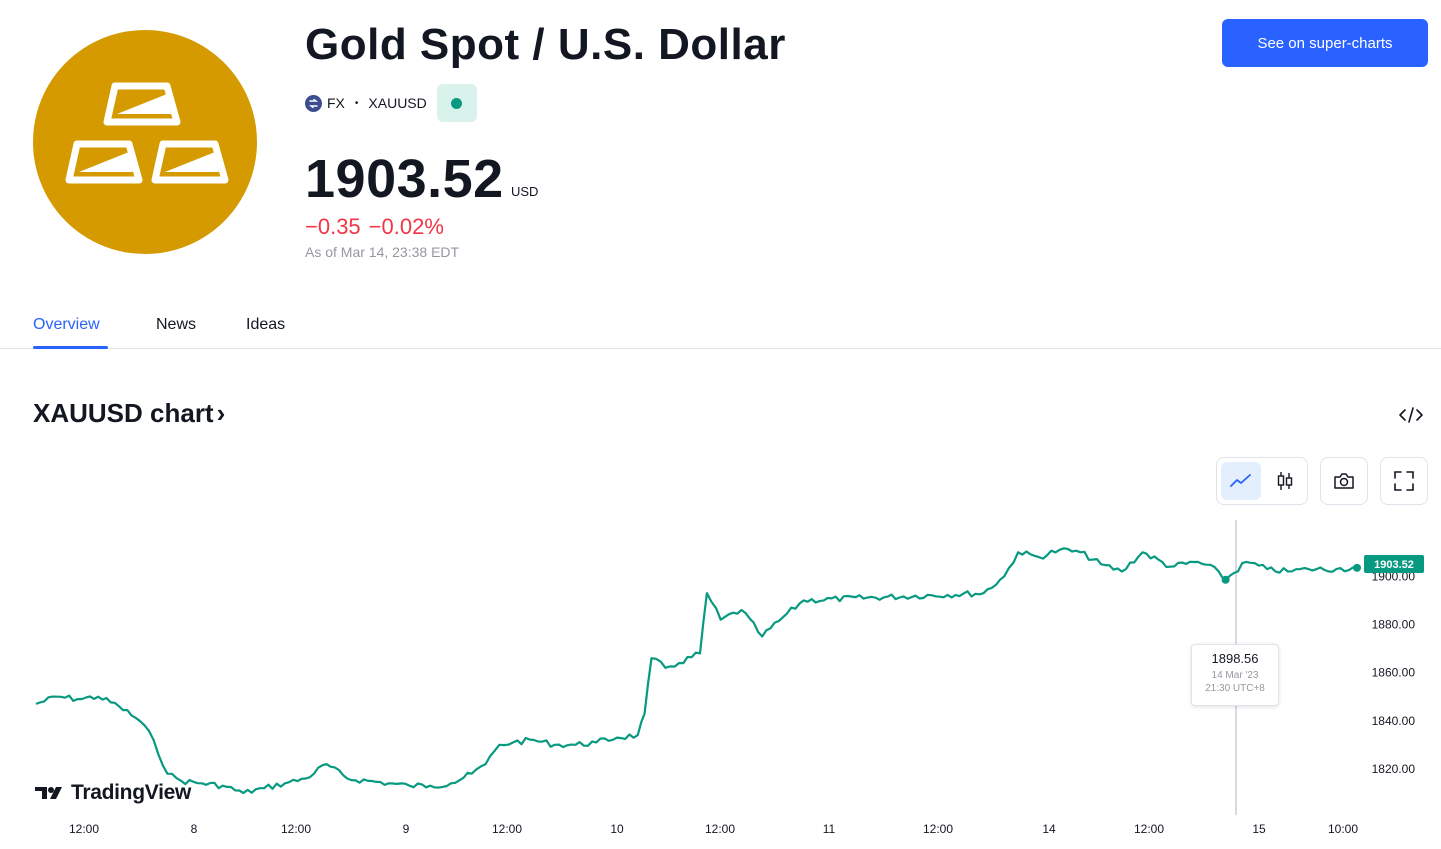 The width and height of the screenshot is (1441, 849). I want to click on last-price-marker, so click(1357, 567).